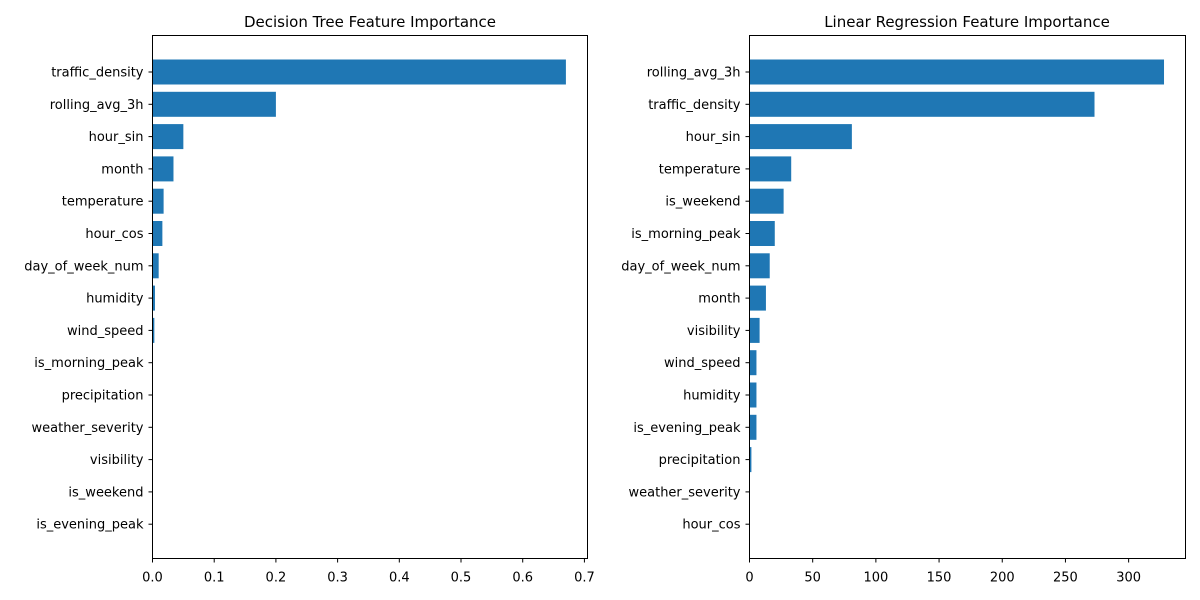  Describe the element at coordinates (749, 578) in the screenshot. I see `x-tick-label: 0` at that location.